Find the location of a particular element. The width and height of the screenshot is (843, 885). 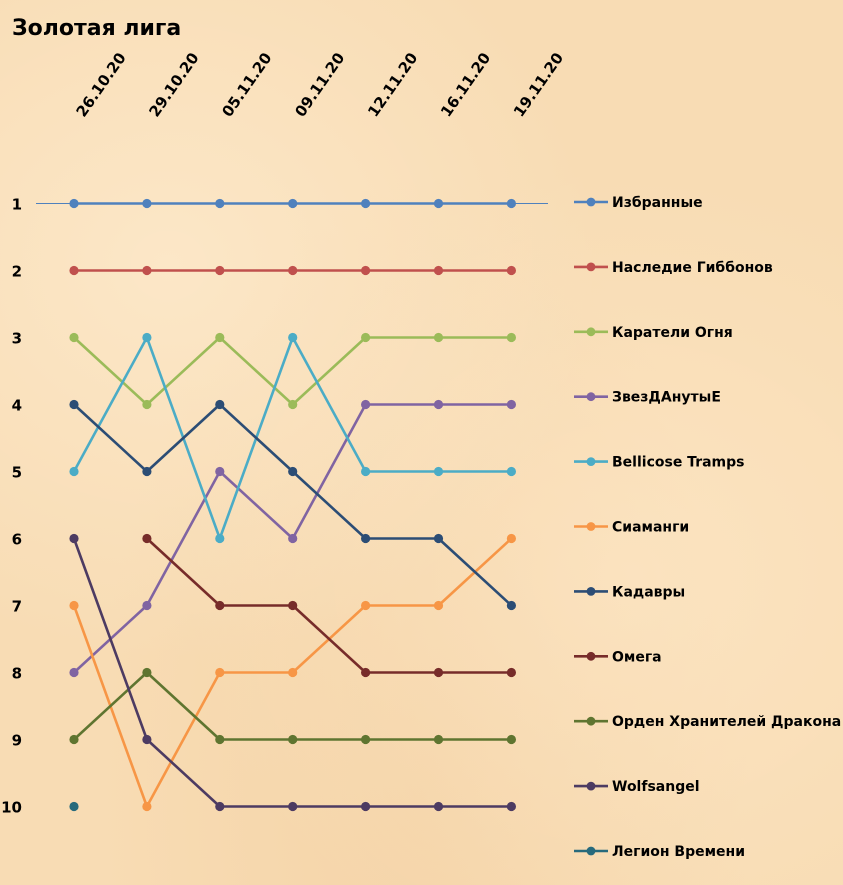

legend-label: ЗвезДАнутыЕ is located at coordinates (666, 398).